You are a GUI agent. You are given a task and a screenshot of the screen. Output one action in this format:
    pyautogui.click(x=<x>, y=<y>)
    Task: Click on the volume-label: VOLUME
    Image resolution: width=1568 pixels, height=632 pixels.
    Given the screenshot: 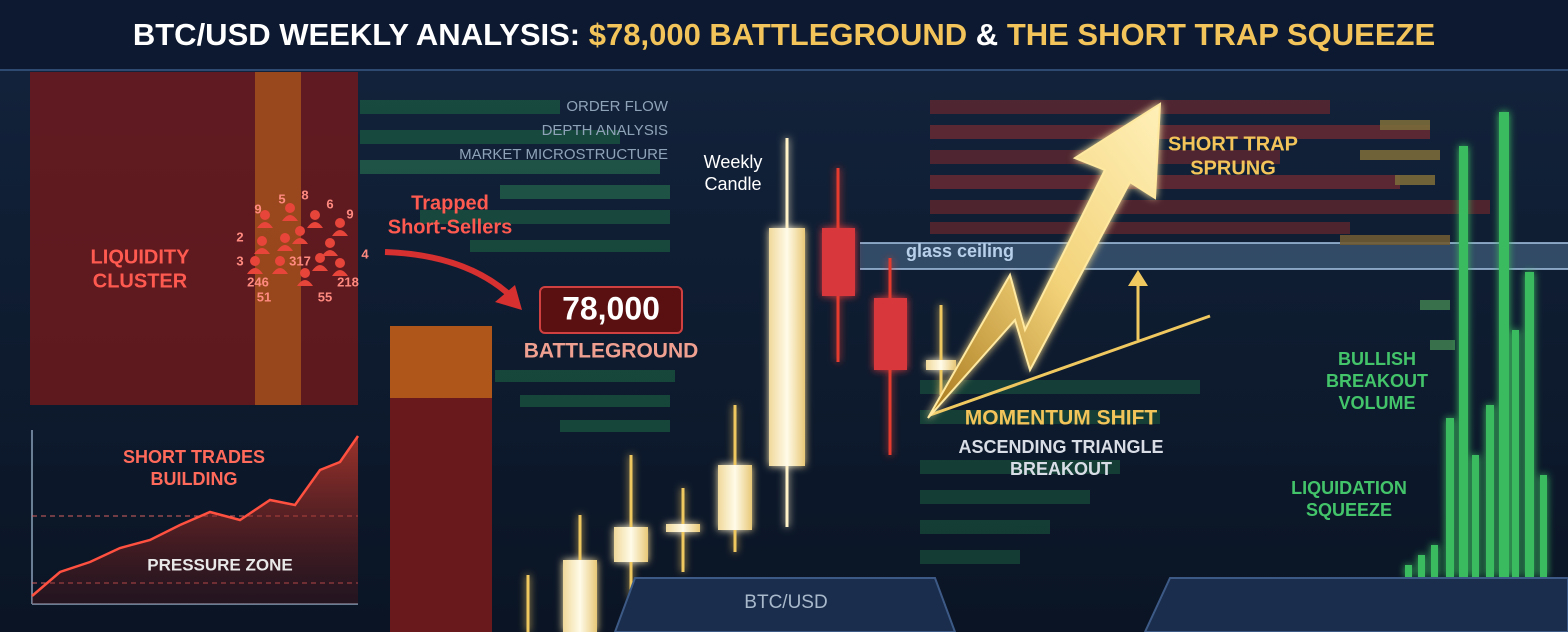 What is the action you would take?
    pyautogui.click(x=1376, y=403)
    